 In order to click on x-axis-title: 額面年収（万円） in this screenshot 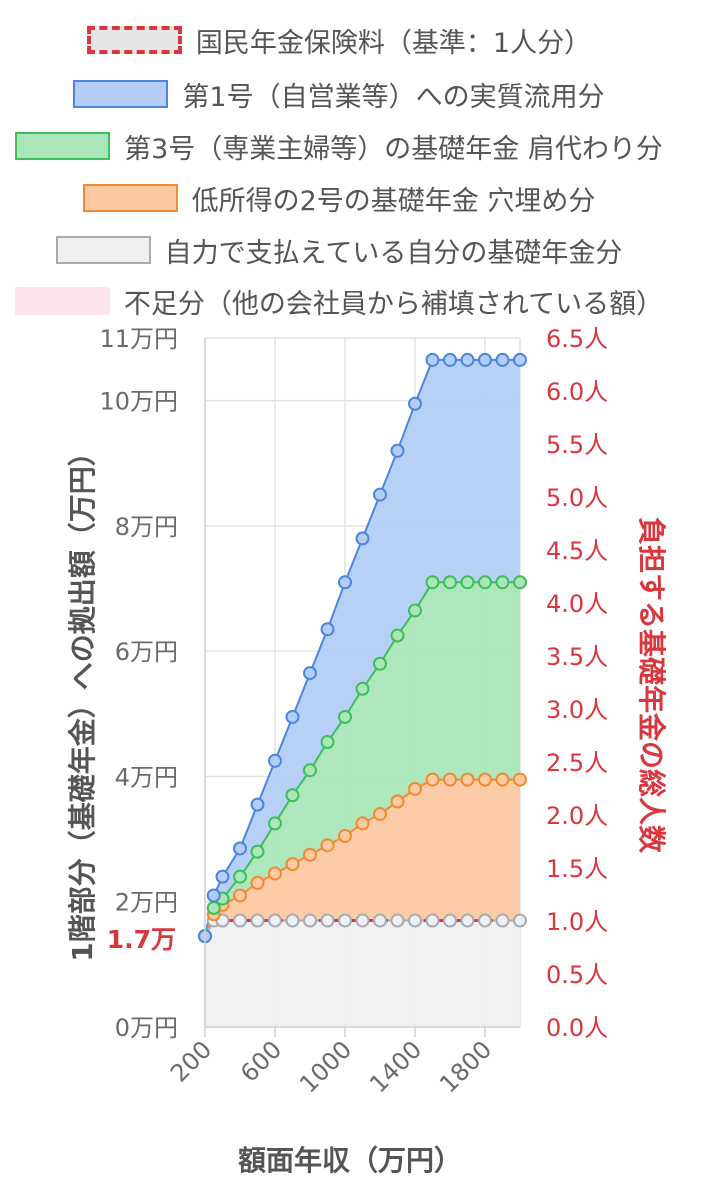, I will do `click(350, 1160)`.